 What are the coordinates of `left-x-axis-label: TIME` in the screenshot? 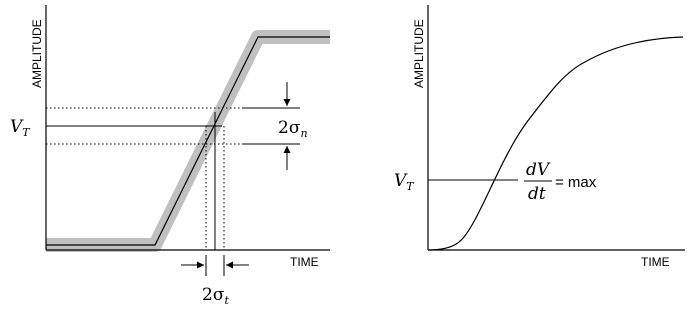 It's located at (304, 262).